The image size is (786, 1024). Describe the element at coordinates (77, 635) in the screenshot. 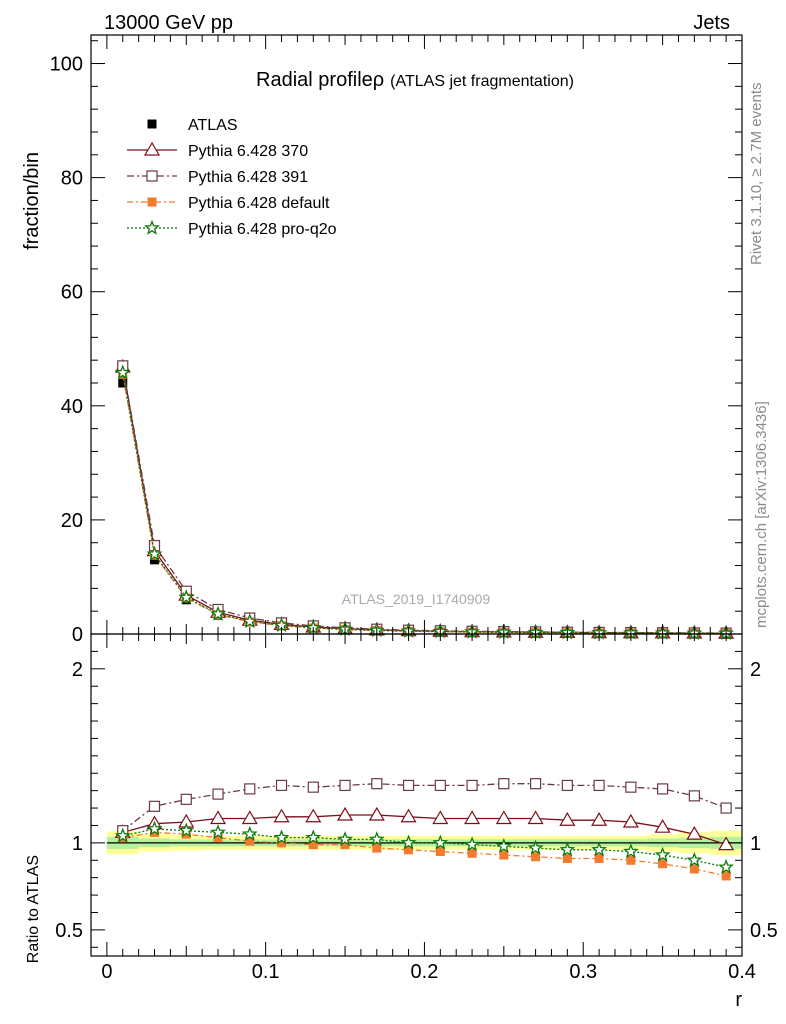

I see `main-y-tick-label: 0` at that location.